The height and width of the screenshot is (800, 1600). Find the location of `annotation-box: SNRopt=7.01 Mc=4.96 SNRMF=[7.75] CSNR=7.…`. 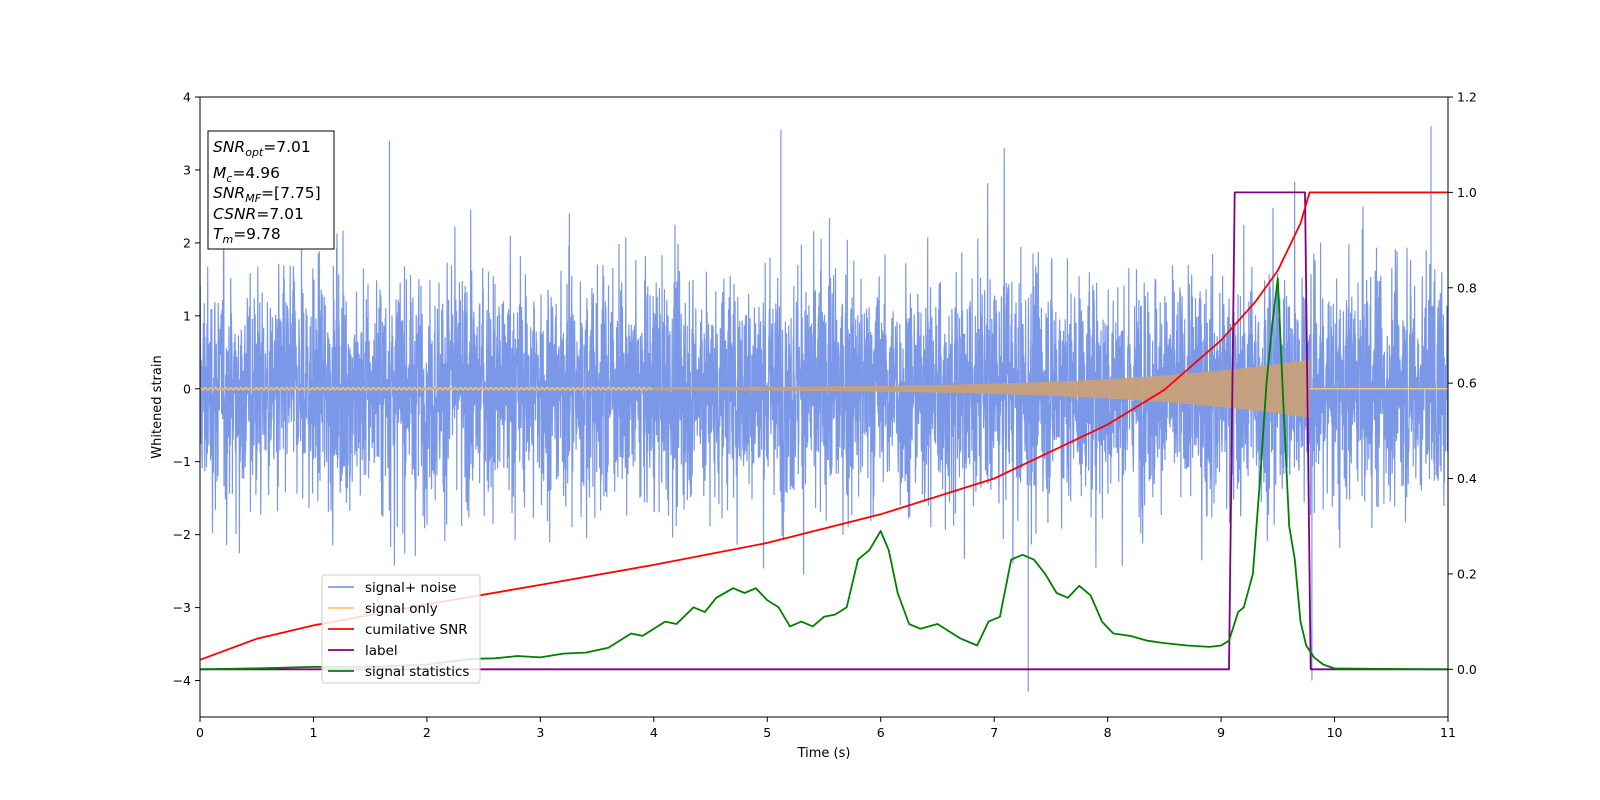

annotation-box: SNRopt=7.01 Mc=4.96 SNRMF=[7.75] CSNR=7.… is located at coordinates (271, 190).